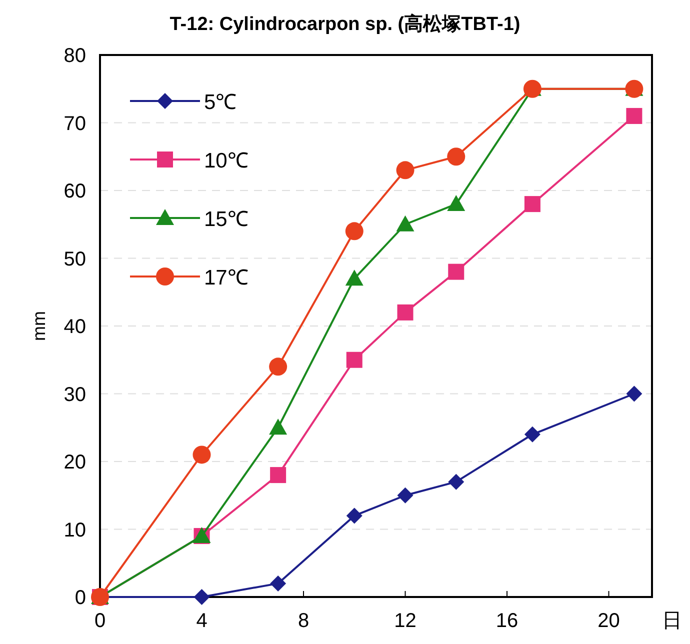  What do you see at coordinates (75, 463) in the screenshot?
I see `y-tick-label: 20` at bounding box center [75, 463].